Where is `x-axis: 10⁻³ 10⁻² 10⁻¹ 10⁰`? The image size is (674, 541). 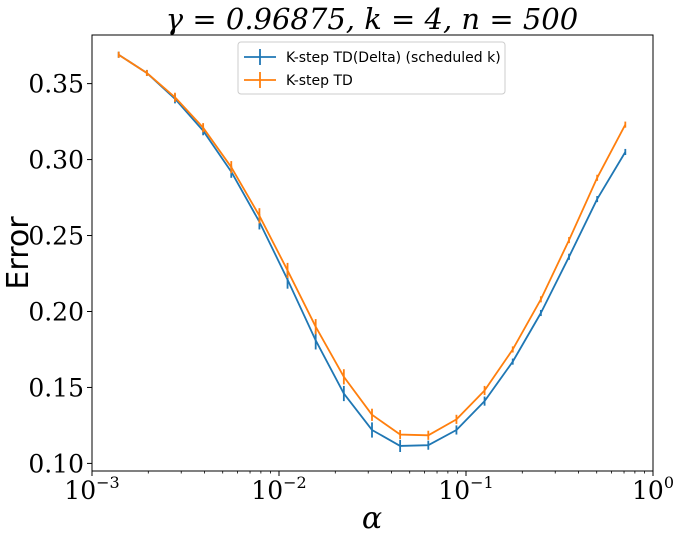 x-axis: 10⁻³ 10⁻² 10⁻¹ 10⁰ is located at coordinates (369, 488).